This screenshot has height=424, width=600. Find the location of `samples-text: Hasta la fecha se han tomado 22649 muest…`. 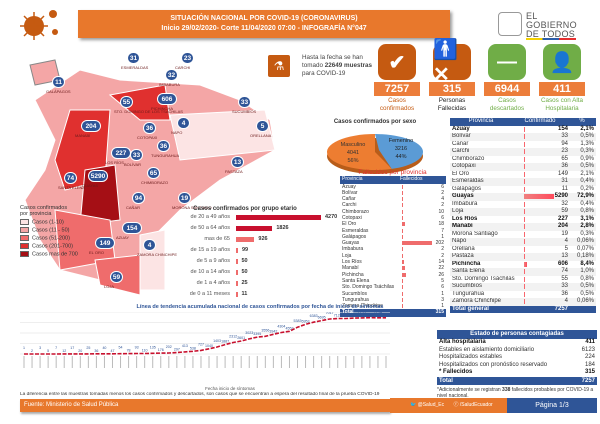

samples-text: Hasta la fecha se han tomado 22649 muest… is located at coordinates (337, 65).